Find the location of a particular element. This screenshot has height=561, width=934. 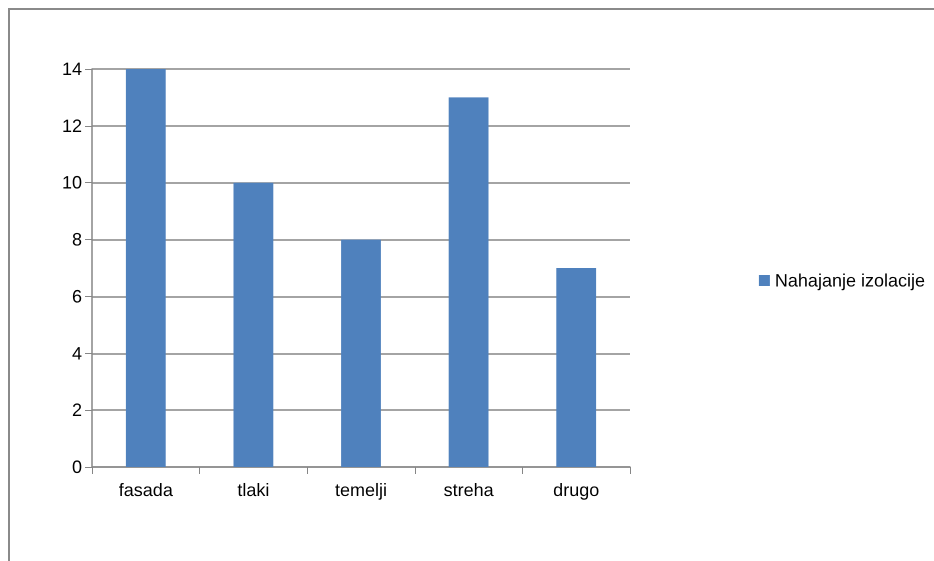

y-tick-label: 8 is located at coordinates (77, 240).